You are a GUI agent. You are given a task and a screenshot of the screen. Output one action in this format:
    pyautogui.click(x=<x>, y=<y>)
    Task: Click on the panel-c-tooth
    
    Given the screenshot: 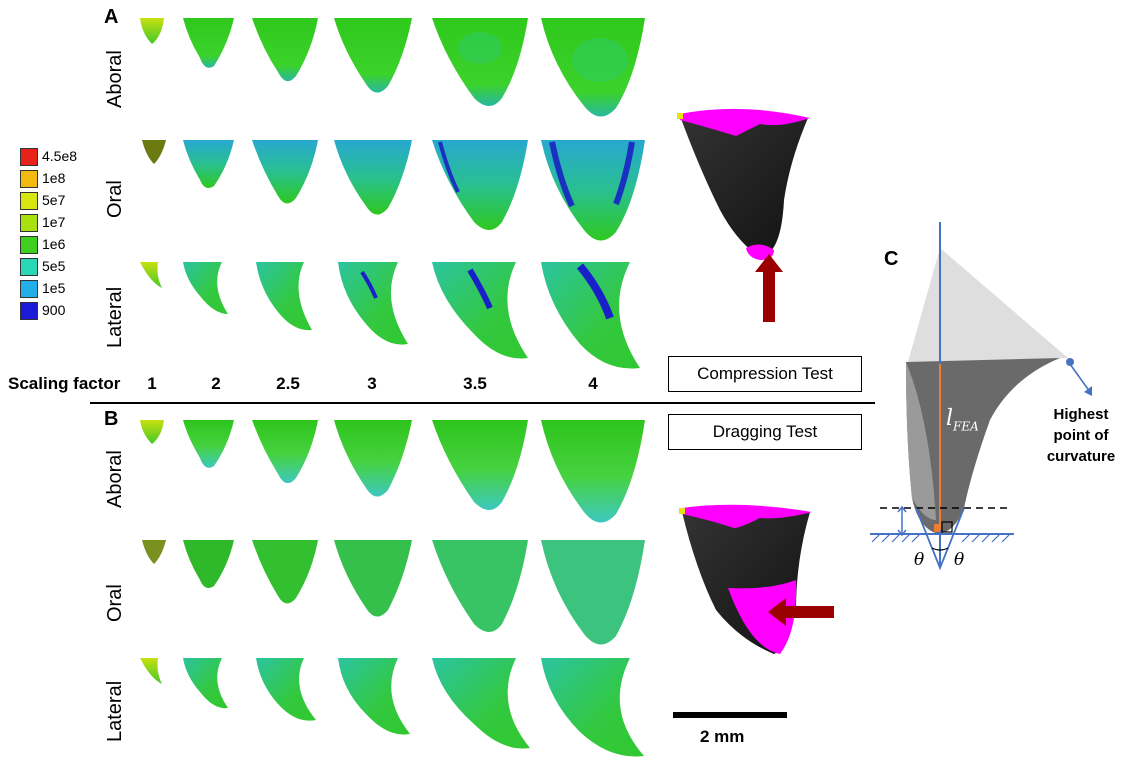 What is the action you would take?
    pyautogui.click(x=983, y=446)
    